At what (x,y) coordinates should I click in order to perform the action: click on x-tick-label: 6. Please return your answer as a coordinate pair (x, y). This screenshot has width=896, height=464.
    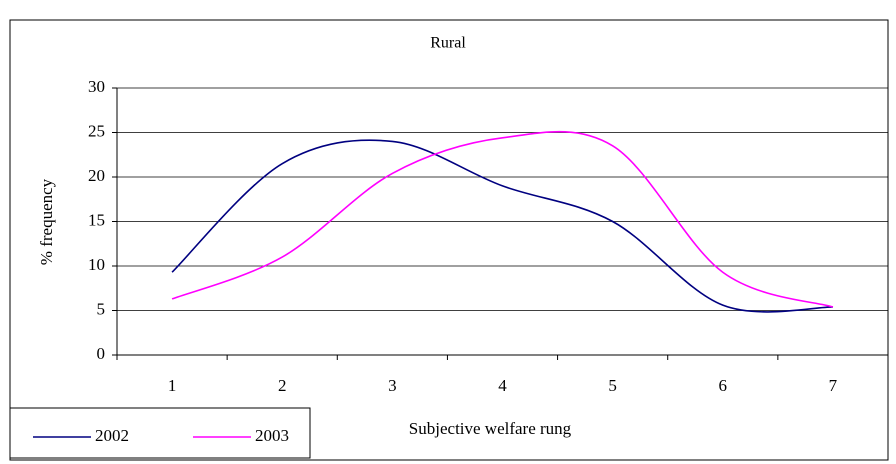
    Looking at the image, I should click on (723, 385).